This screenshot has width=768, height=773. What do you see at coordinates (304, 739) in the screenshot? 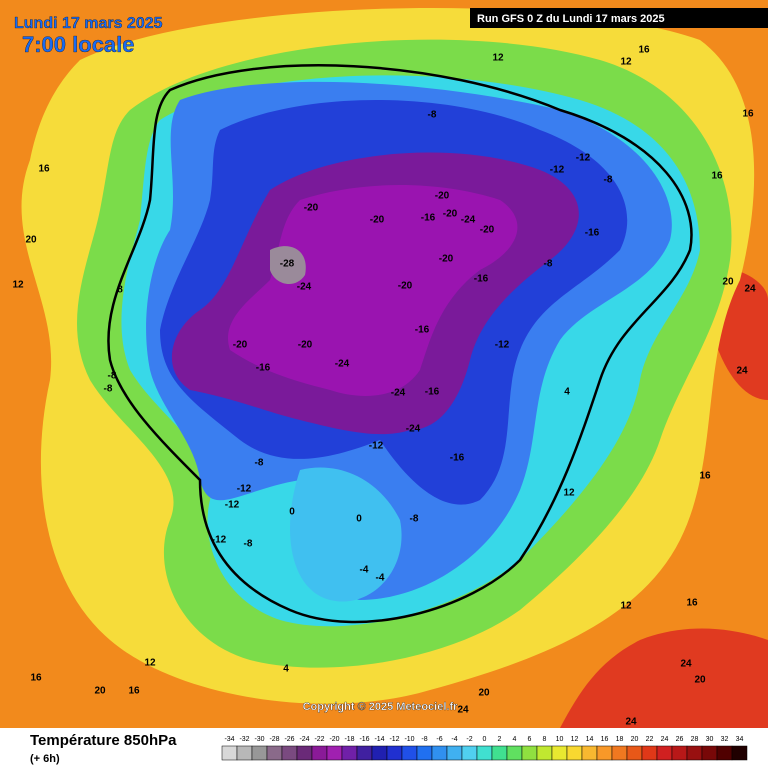
I see `scale-label: -24` at bounding box center [304, 739].